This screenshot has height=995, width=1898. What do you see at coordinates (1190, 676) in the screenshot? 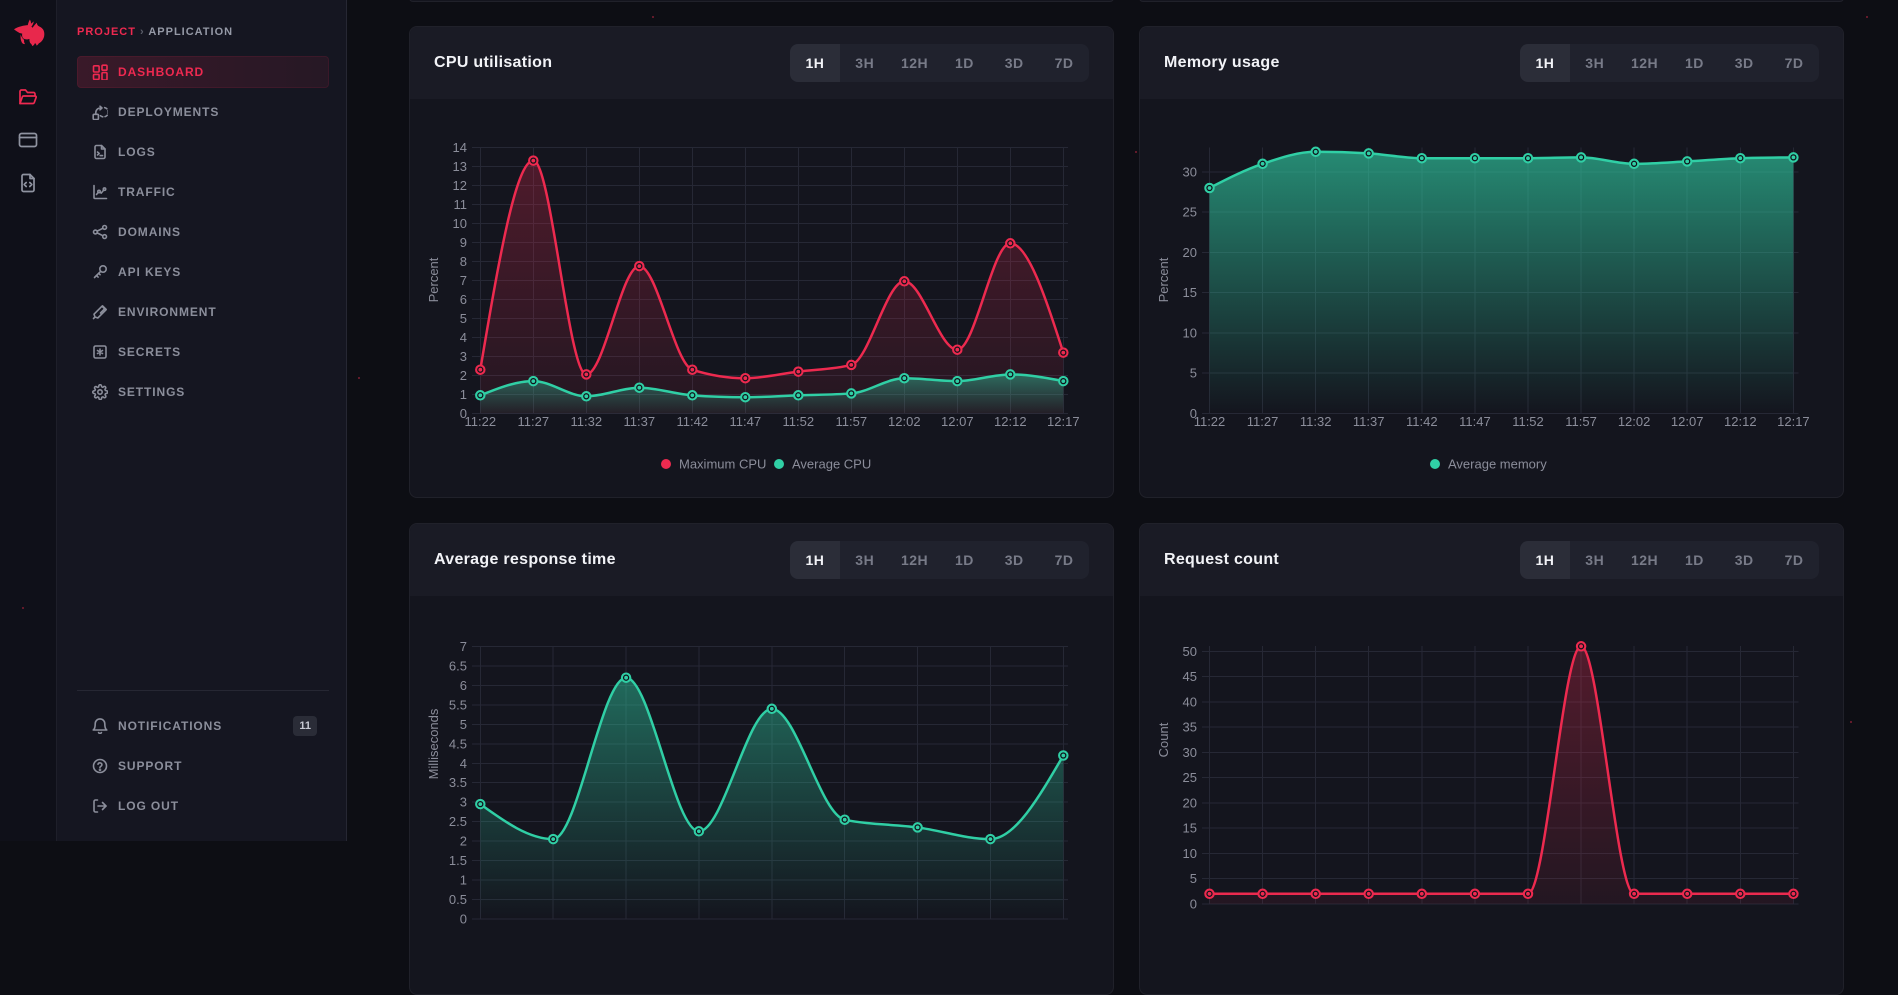
I see `svg-text: 45` at bounding box center [1190, 676].